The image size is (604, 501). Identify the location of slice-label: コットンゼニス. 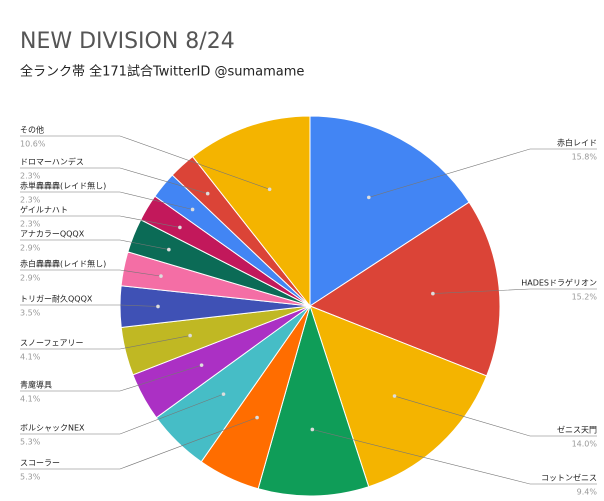
(569, 478).